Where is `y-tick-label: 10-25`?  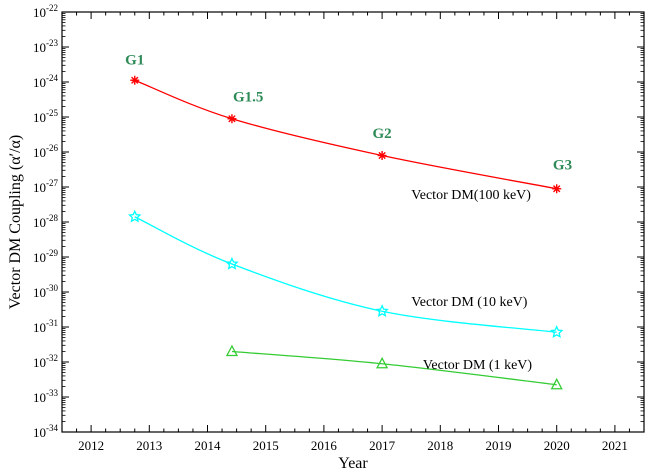 y-tick-label: 10-25 is located at coordinates (45, 116).